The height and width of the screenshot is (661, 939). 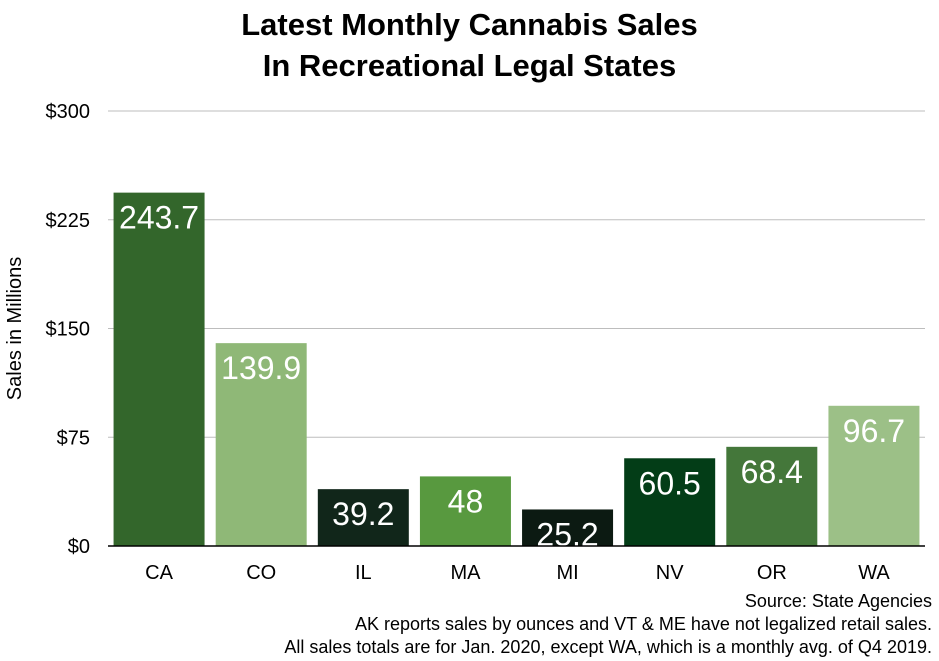 What do you see at coordinates (772, 472) in the screenshot?
I see `data-label: 68.4` at bounding box center [772, 472].